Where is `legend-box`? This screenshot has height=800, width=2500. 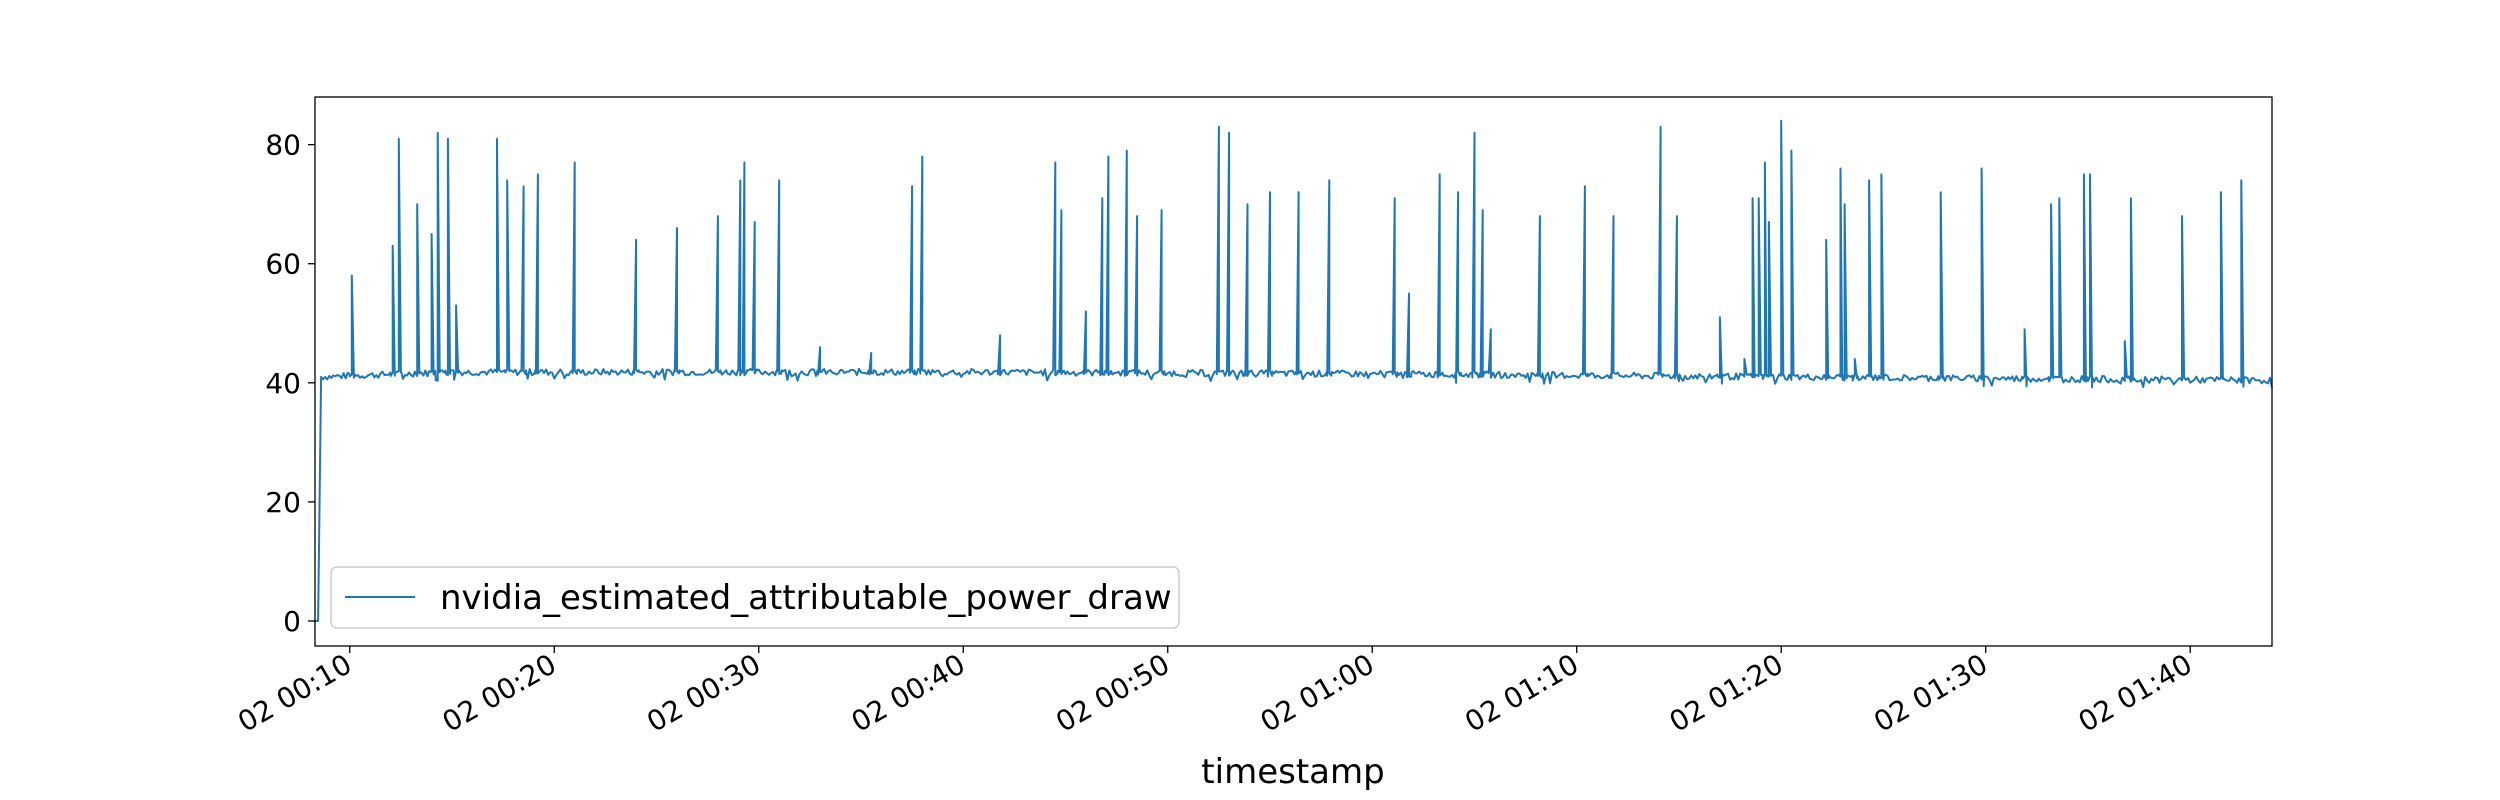 legend-box is located at coordinates (755, 597).